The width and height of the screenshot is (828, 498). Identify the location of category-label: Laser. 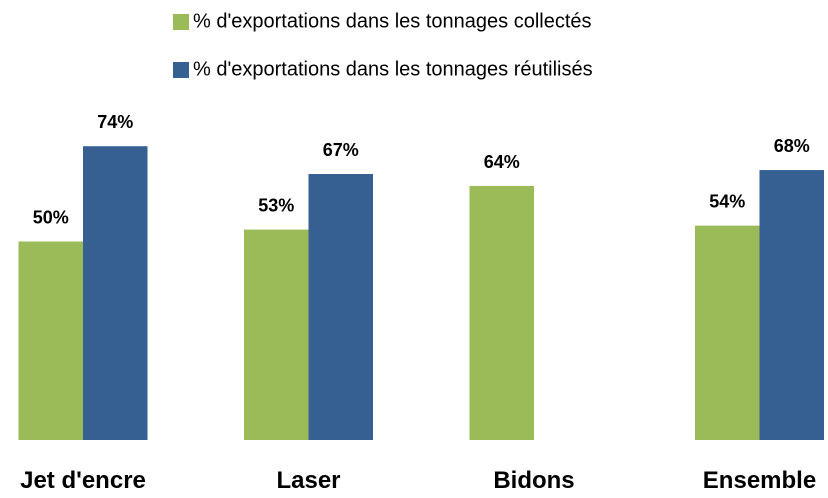
(308, 480).